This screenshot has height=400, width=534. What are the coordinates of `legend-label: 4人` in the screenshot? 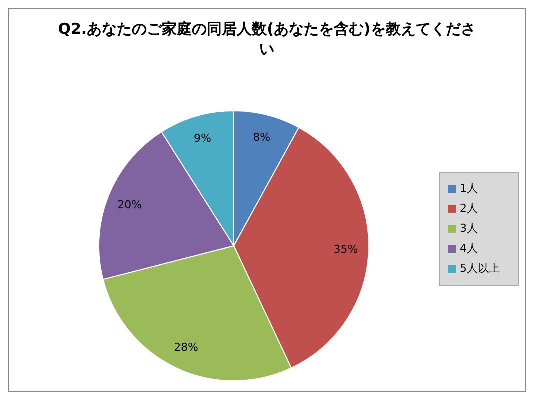 It's located at (469, 248).